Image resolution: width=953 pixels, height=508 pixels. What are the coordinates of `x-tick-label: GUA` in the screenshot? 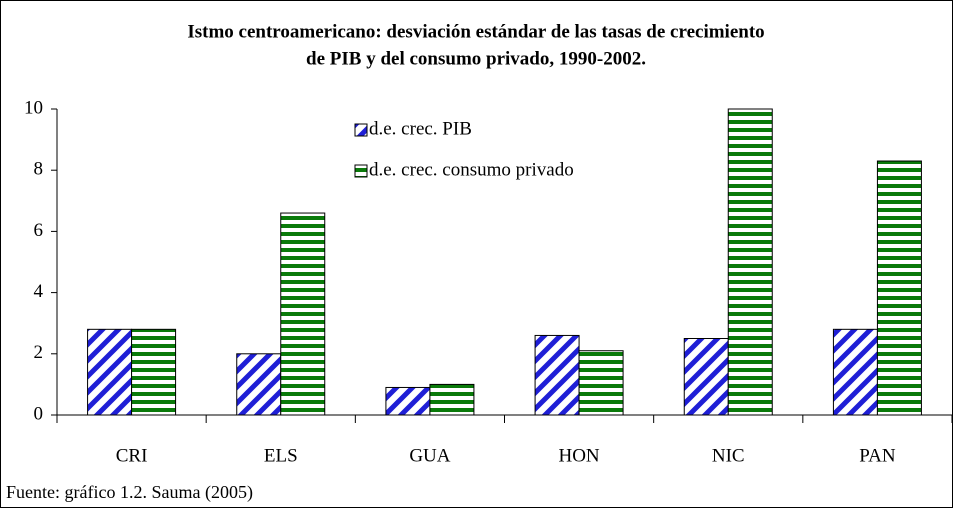 It's located at (429, 455).